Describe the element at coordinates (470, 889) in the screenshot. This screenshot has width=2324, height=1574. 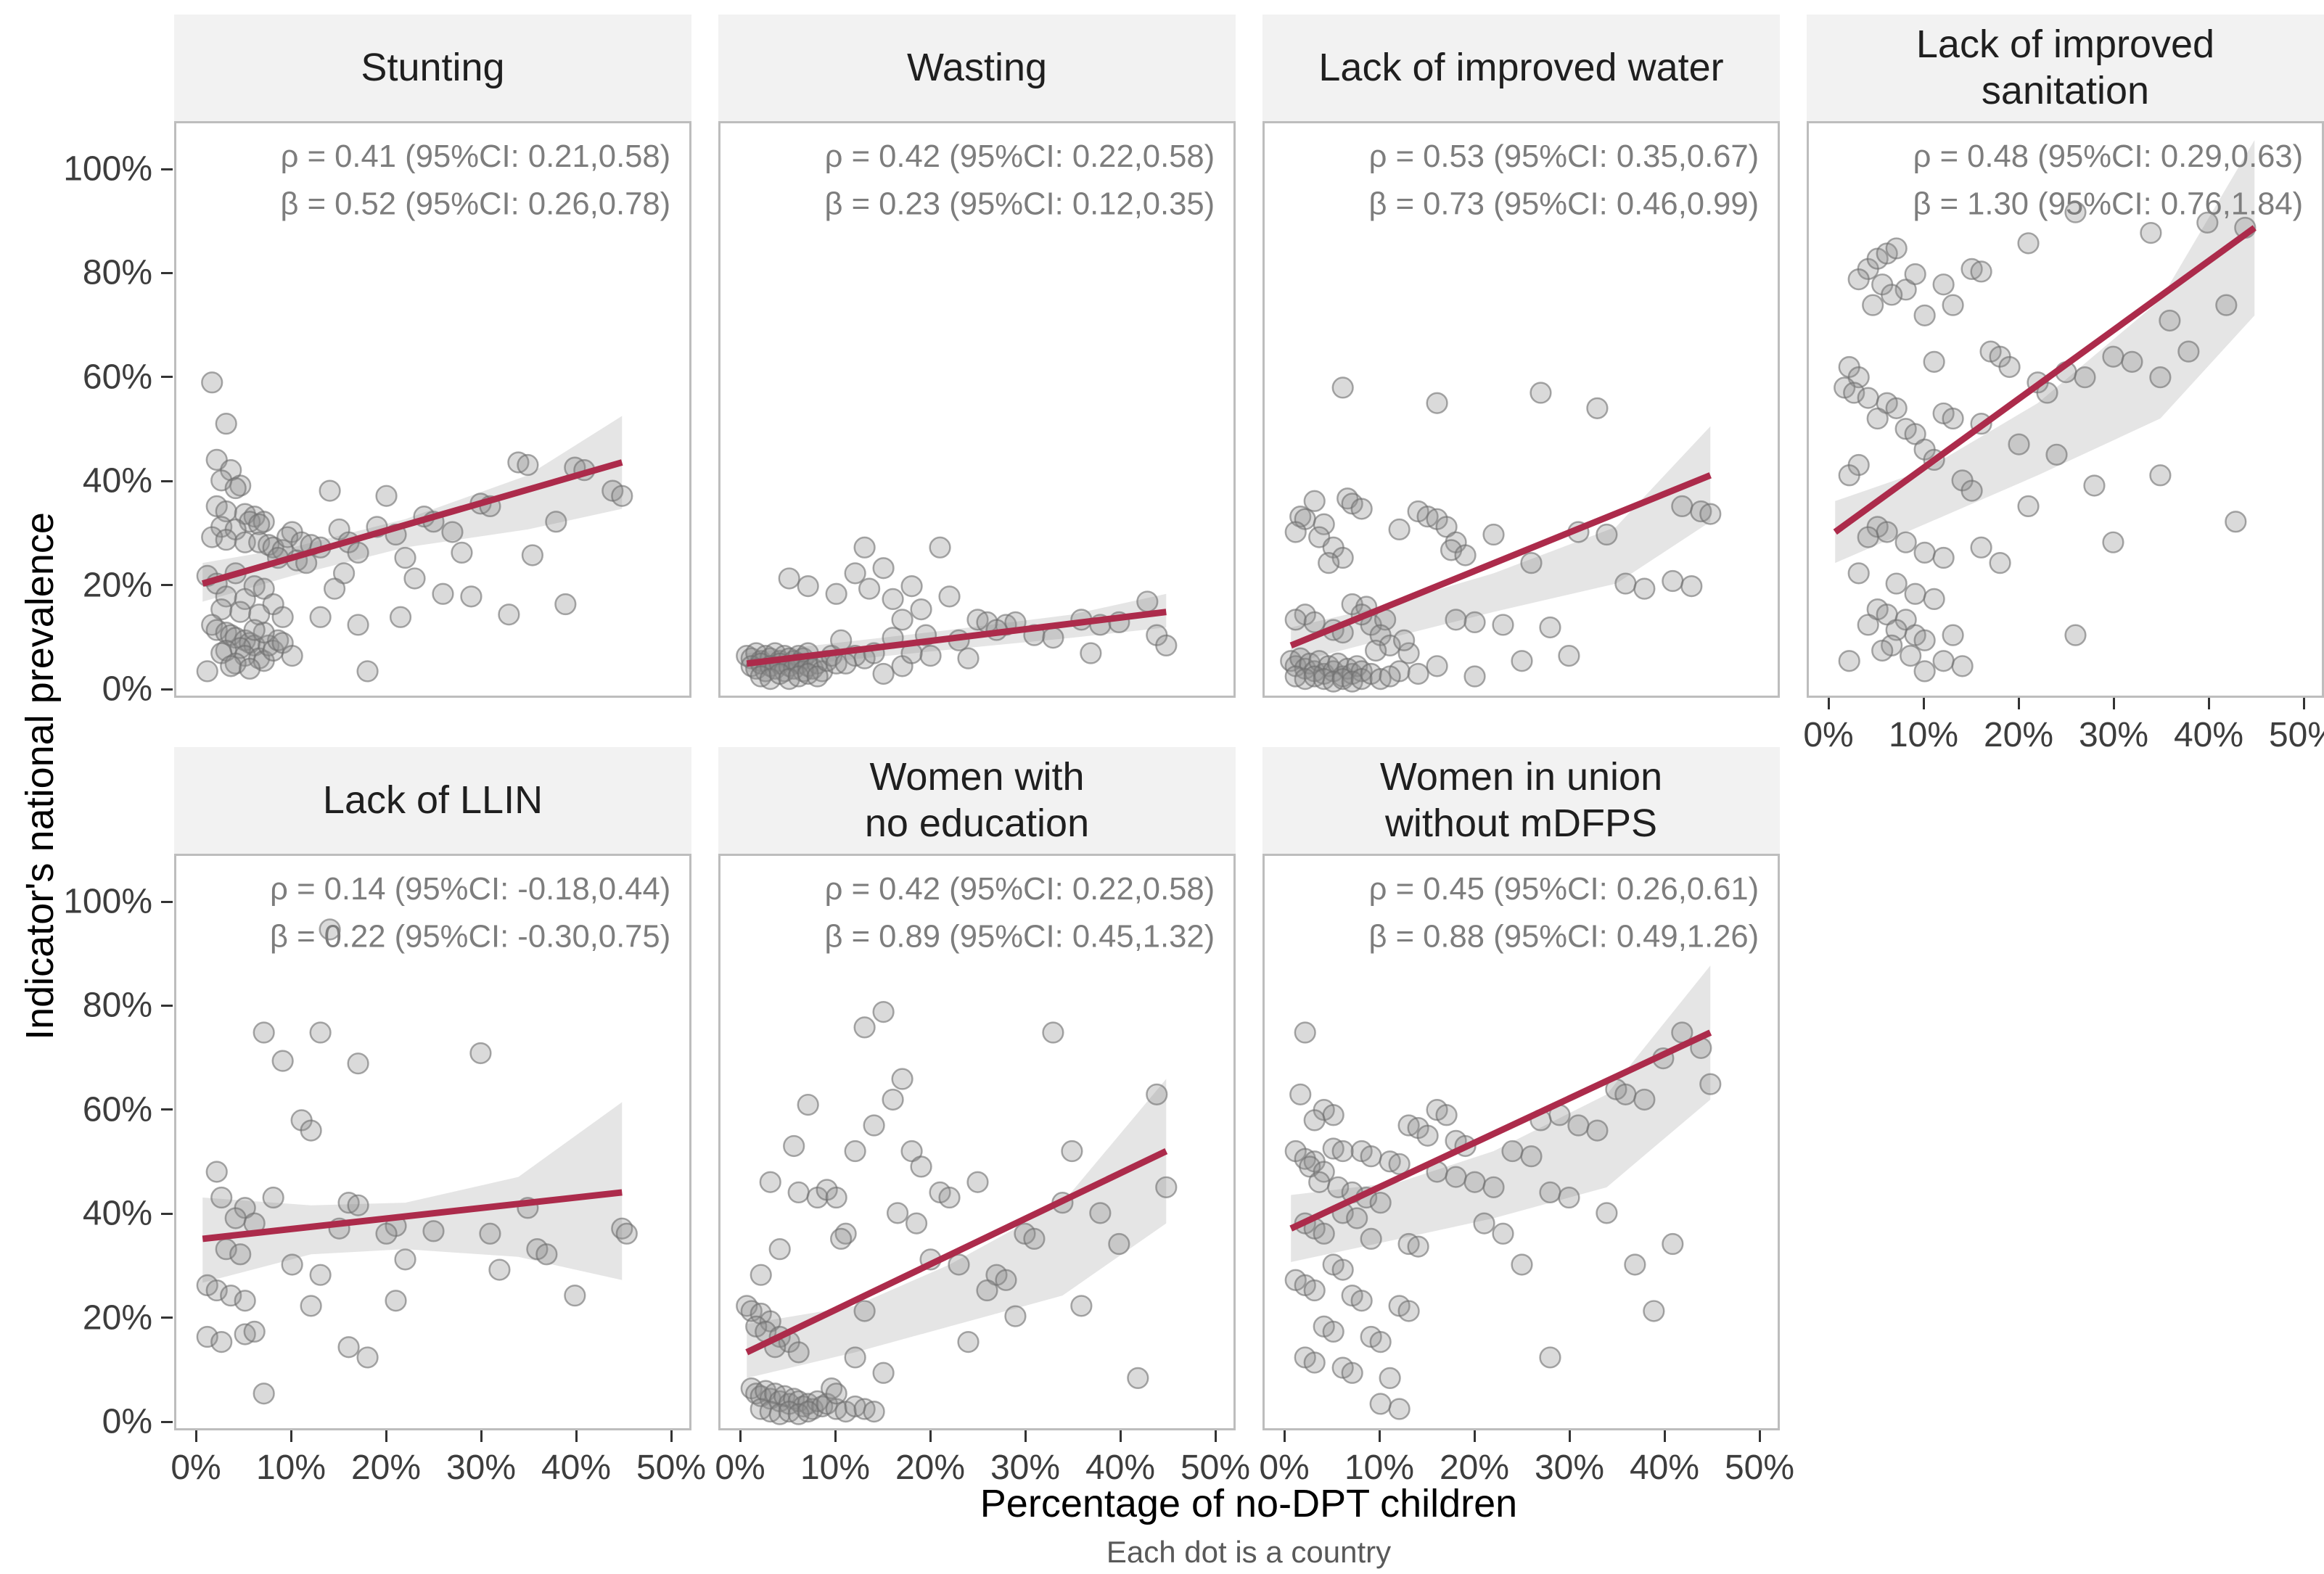
I see `rho-annotation: ρ = 0.14 (95%CI: -0.18,0.44)` at that location.